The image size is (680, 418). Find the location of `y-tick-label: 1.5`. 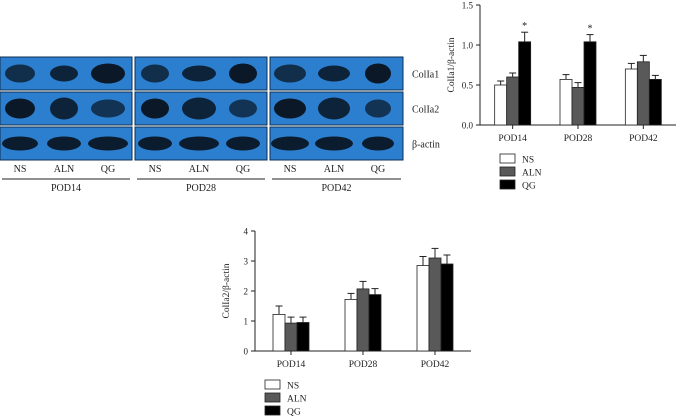

y-tick-label: 1.5 is located at coordinates (468, 6).